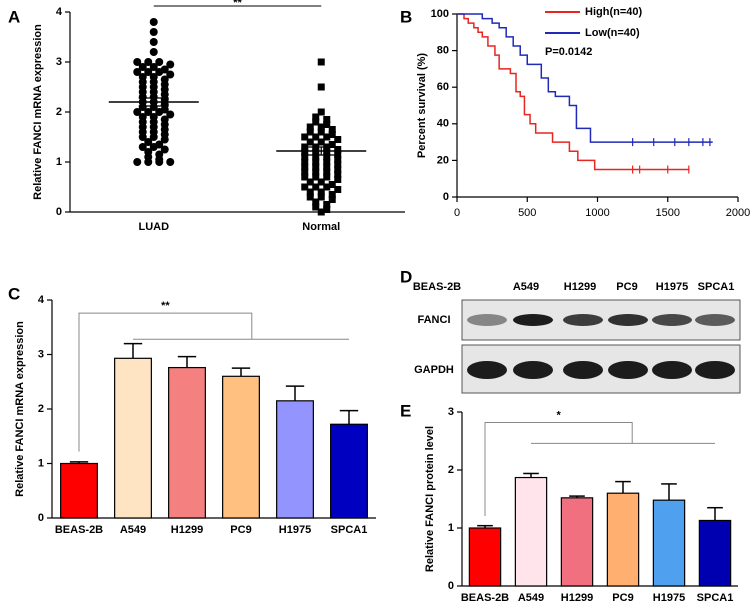  What do you see at coordinates (406, 16) in the screenshot?
I see `panel-letter: B` at bounding box center [406, 16].